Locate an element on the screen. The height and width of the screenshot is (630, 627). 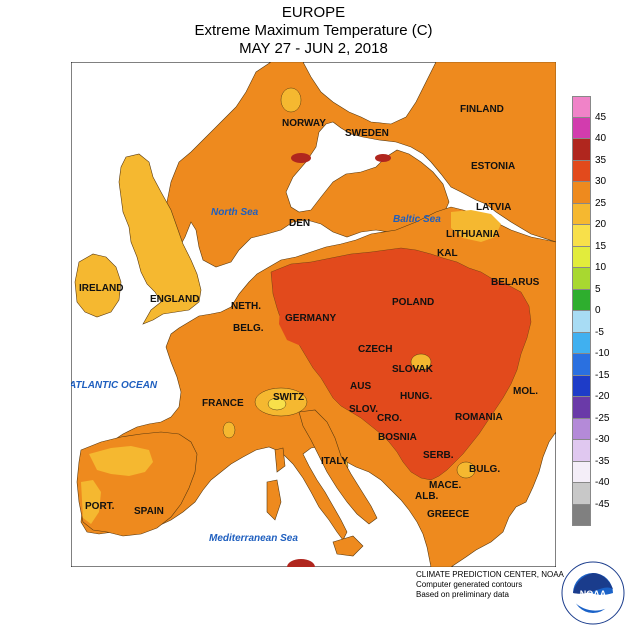
country-label: PORT. is located at coordinates (100, 506).